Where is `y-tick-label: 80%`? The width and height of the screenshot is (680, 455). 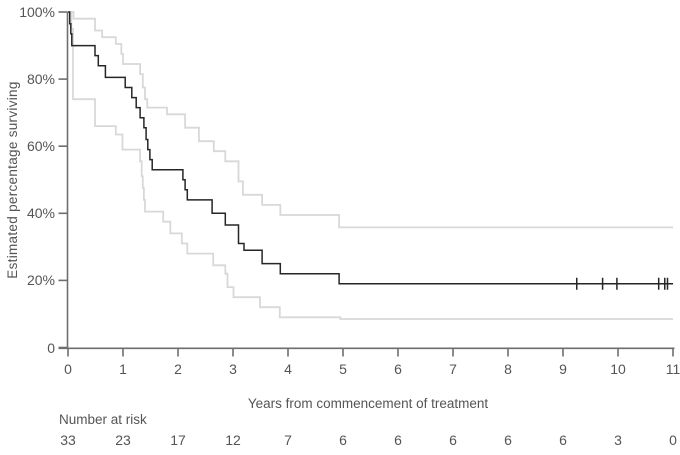 y-tick-label: 80% is located at coordinates (40, 79).